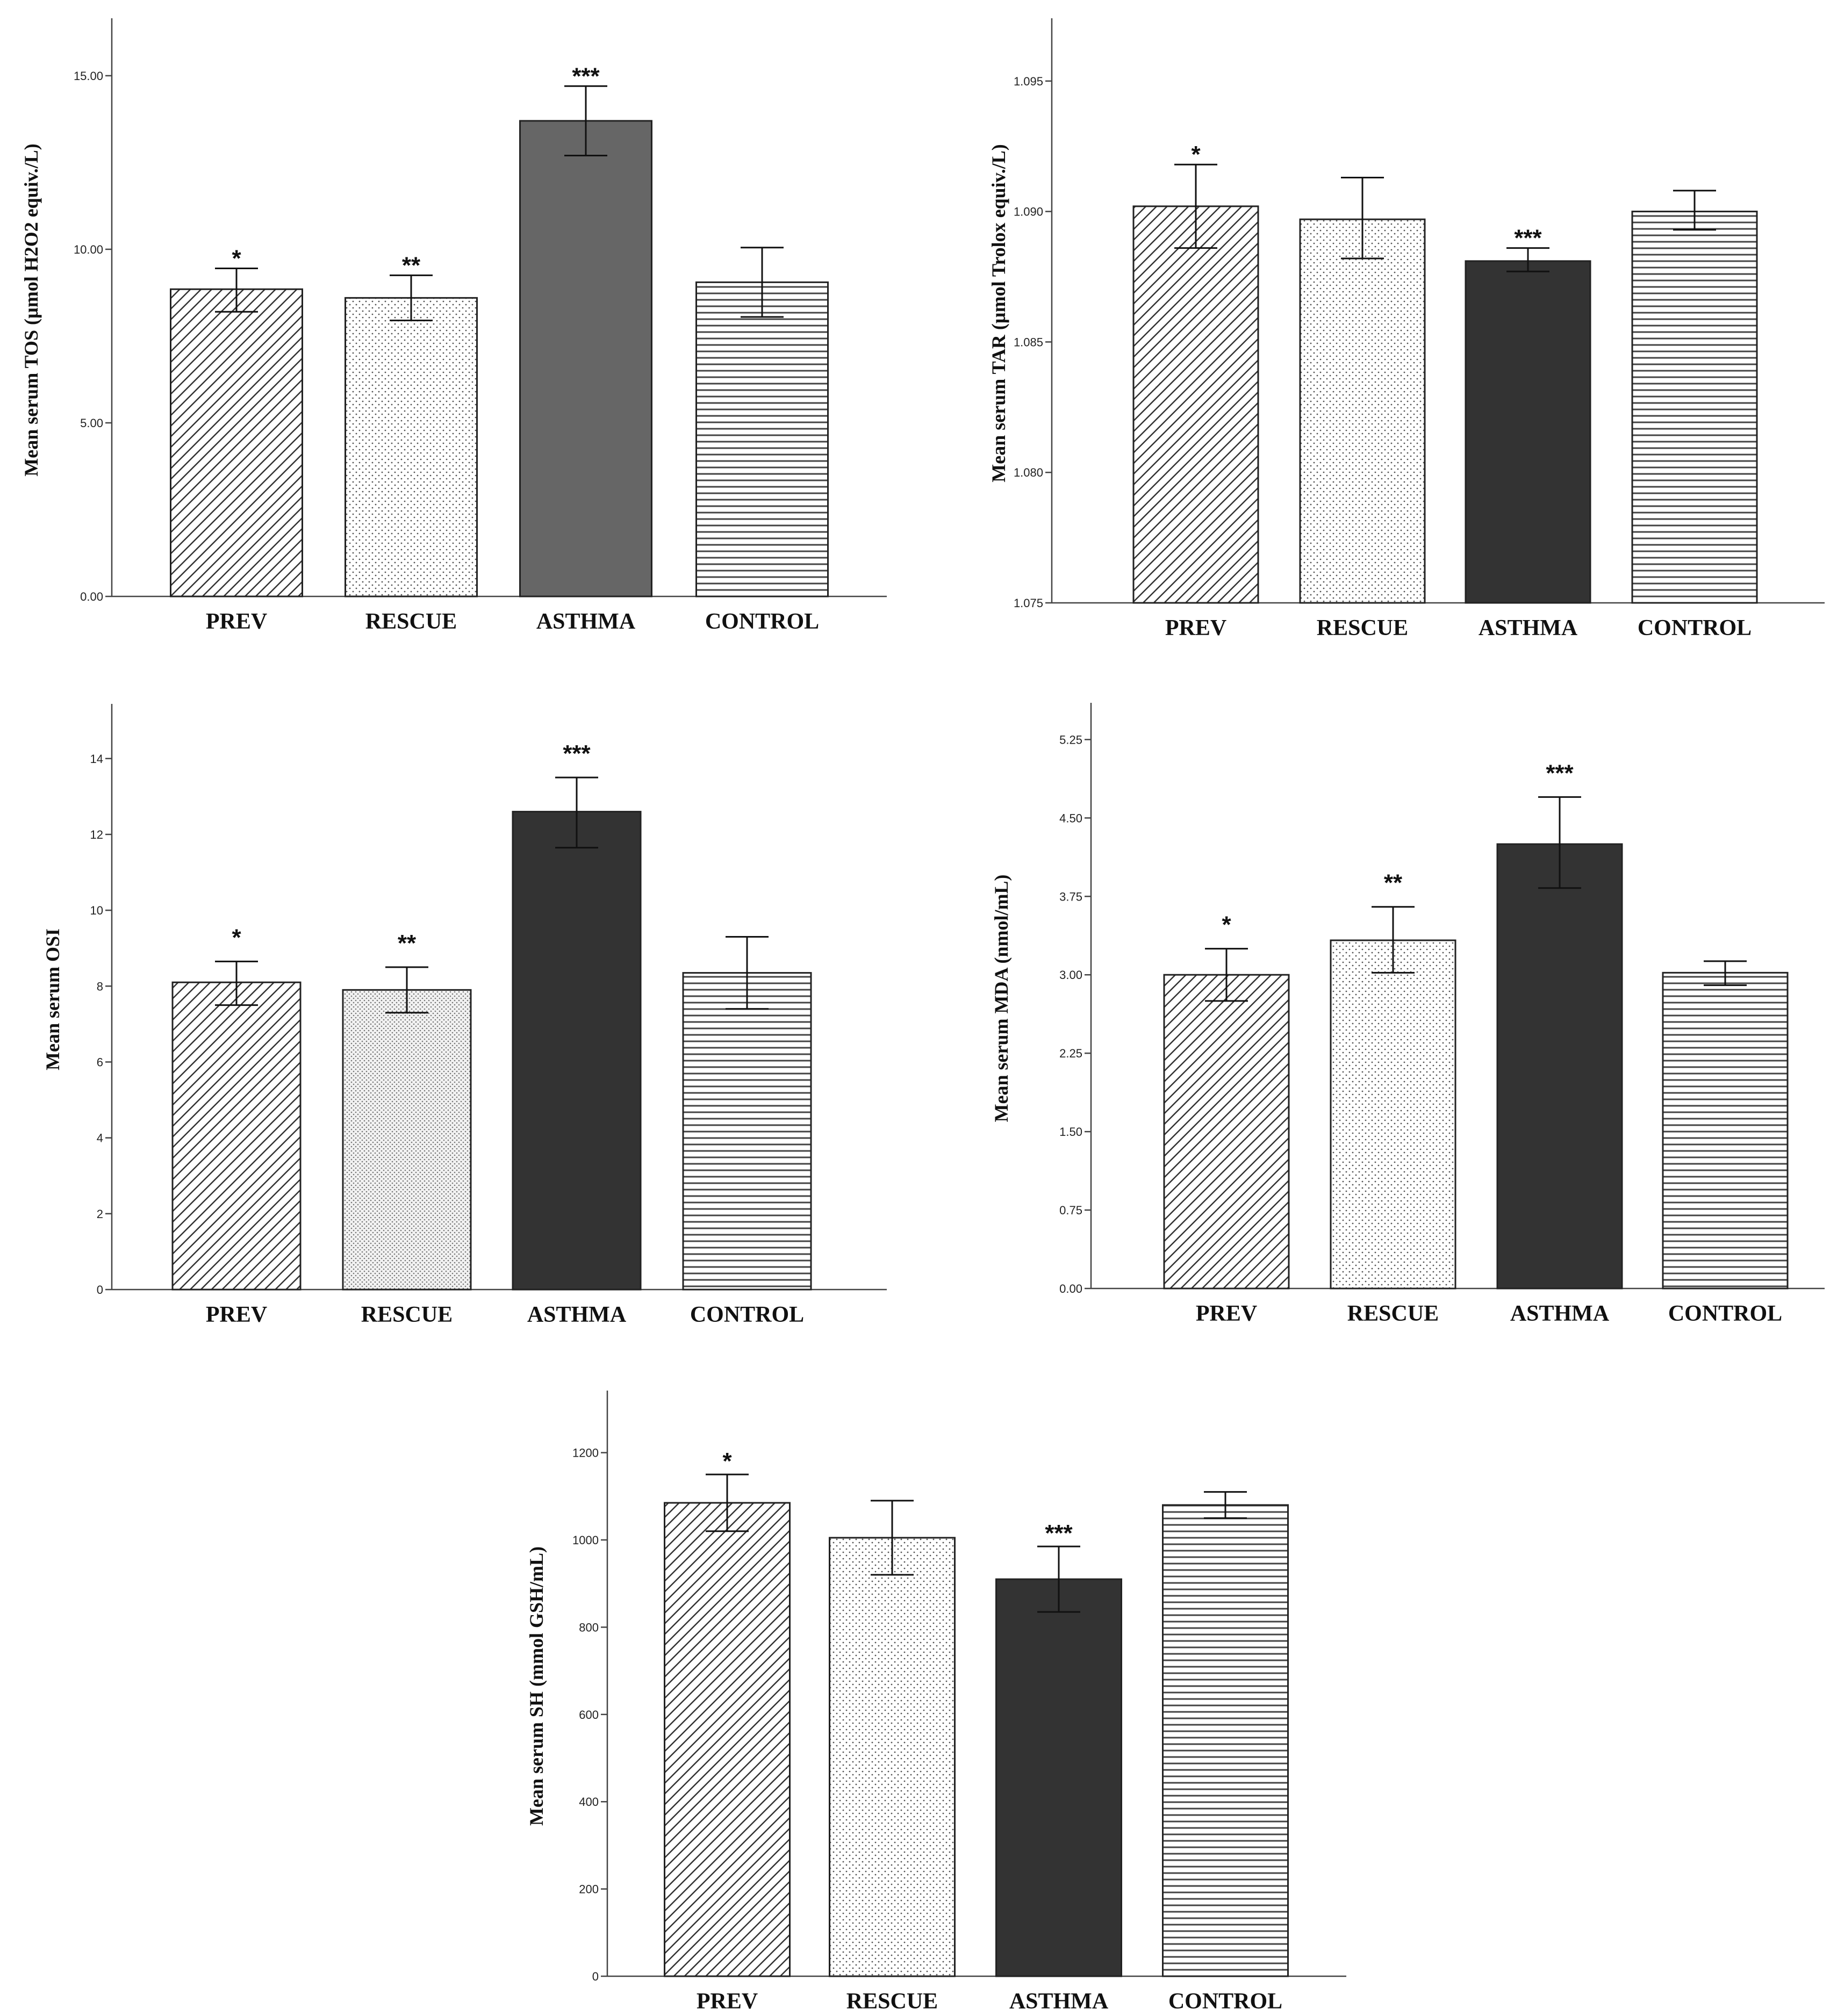  What do you see at coordinates (1028, 342) in the screenshot?
I see `y-tick-label: 1.085` at bounding box center [1028, 342].